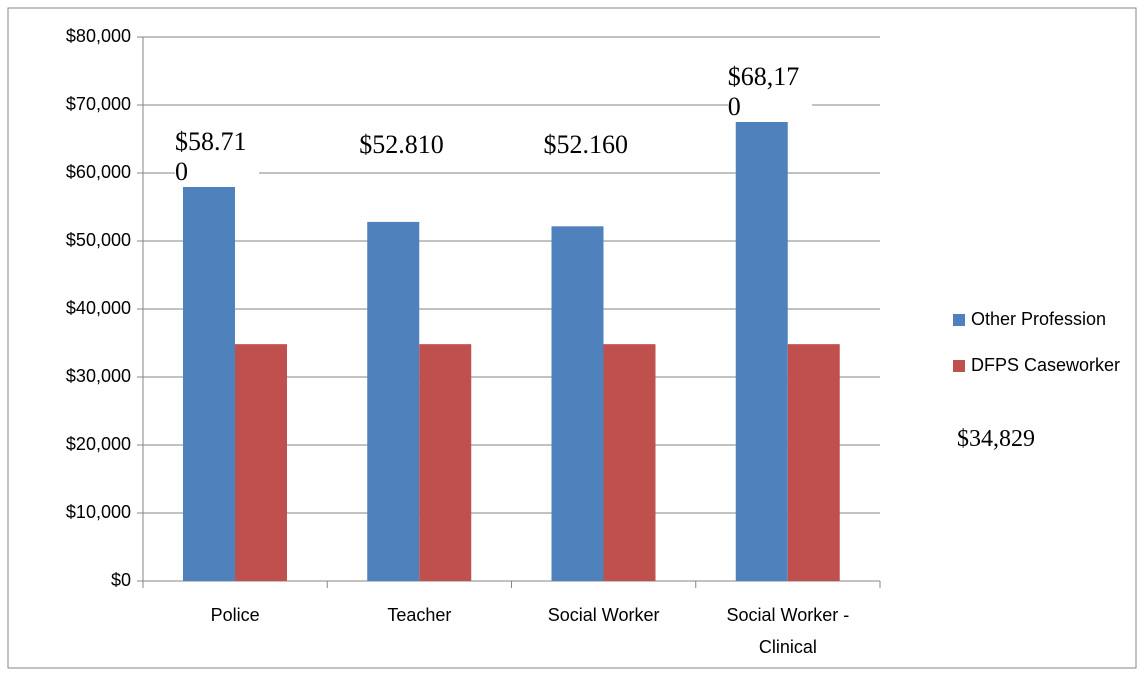 This screenshot has width=1145, height=677. Describe the element at coordinates (603, 615) in the screenshot. I see `x-tick-label: Social Worker` at that location.